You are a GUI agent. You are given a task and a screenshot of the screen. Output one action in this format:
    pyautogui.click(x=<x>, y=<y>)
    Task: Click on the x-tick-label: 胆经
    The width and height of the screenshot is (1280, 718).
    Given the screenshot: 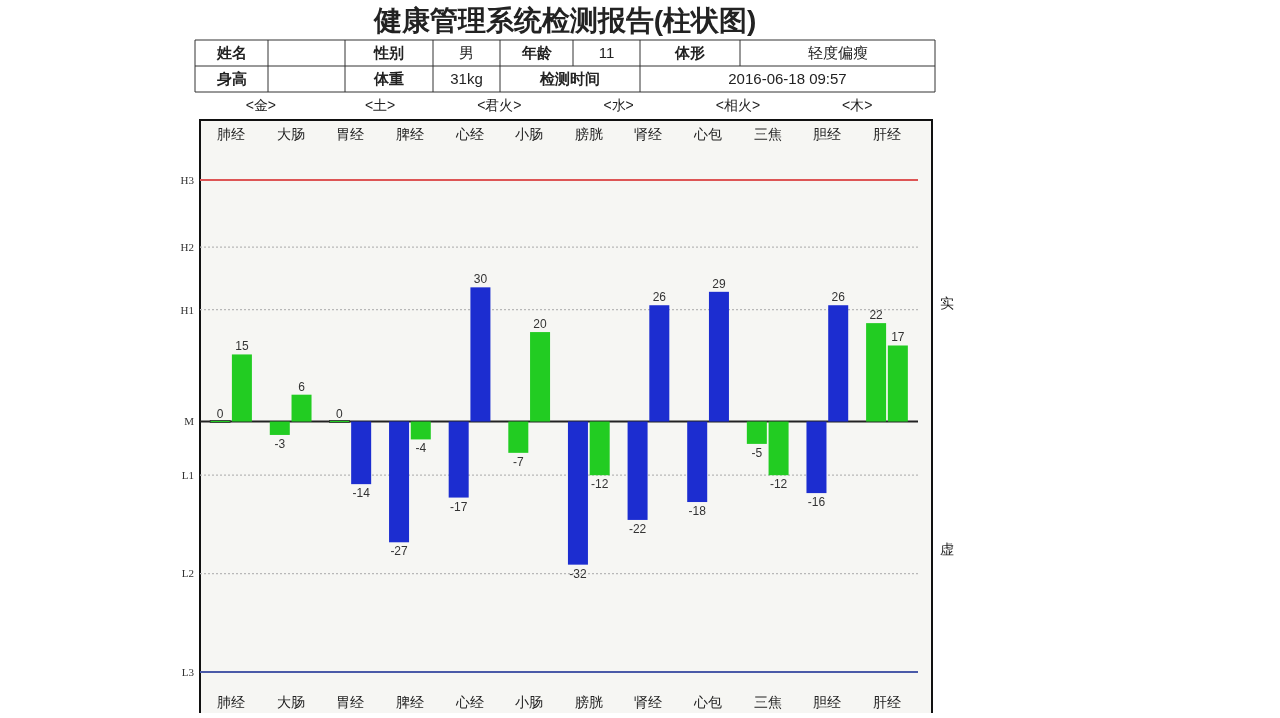 What is the action you would take?
    pyautogui.click(x=827, y=134)
    